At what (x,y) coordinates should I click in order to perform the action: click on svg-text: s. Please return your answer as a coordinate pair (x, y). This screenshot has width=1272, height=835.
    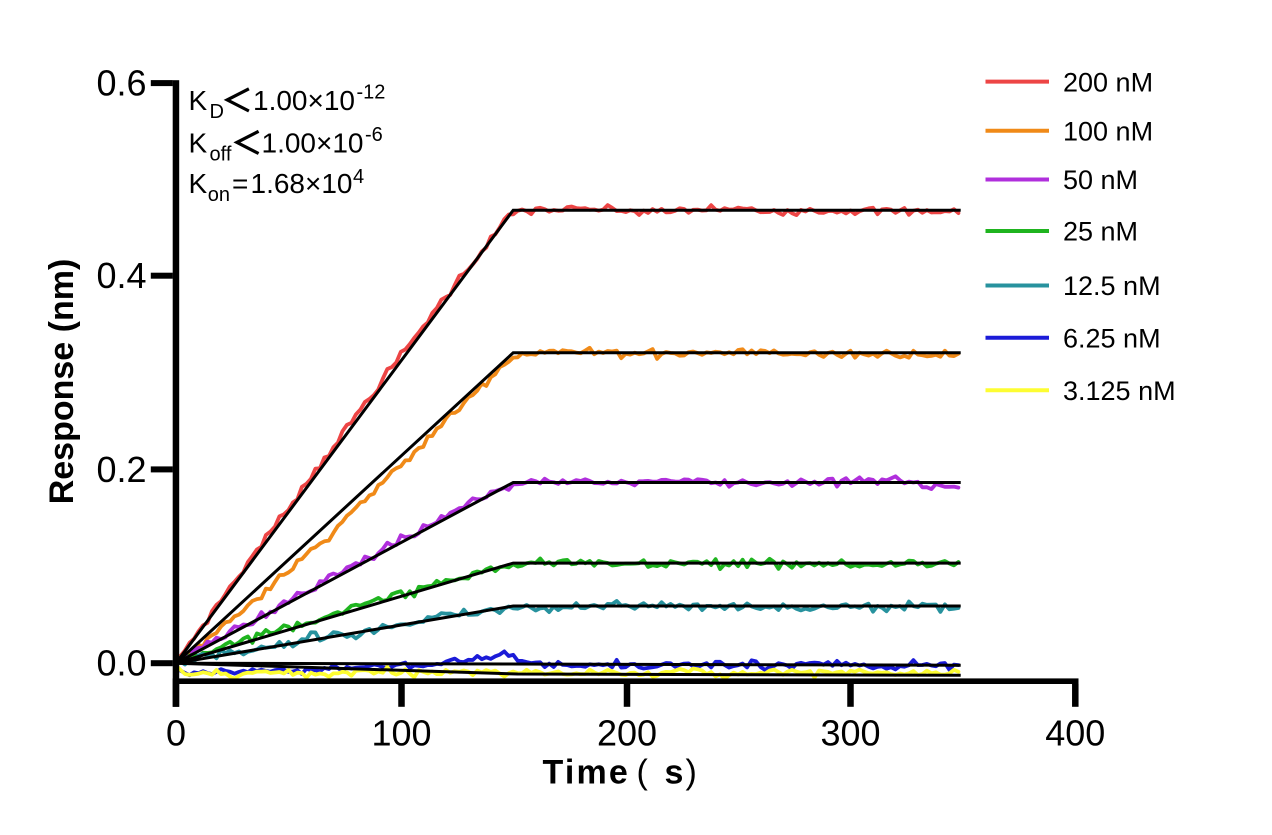
    Looking at the image, I should click on (674, 773).